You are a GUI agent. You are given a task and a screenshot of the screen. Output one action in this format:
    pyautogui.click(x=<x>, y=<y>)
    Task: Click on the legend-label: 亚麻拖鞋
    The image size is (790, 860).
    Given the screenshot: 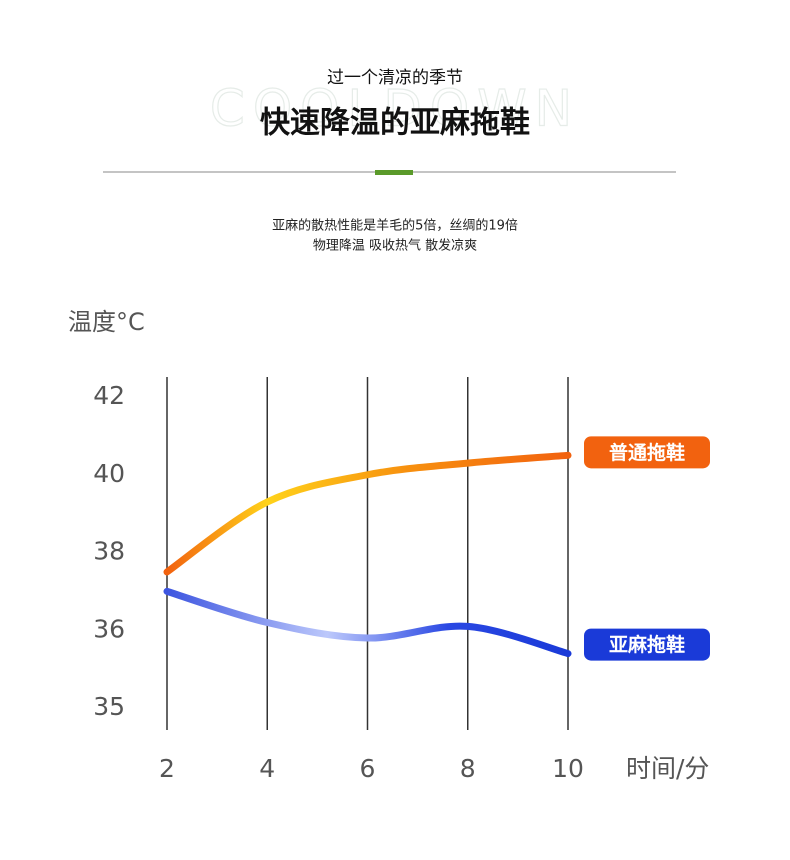 What is the action you would take?
    pyautogui.click(x=647, y=644)
    